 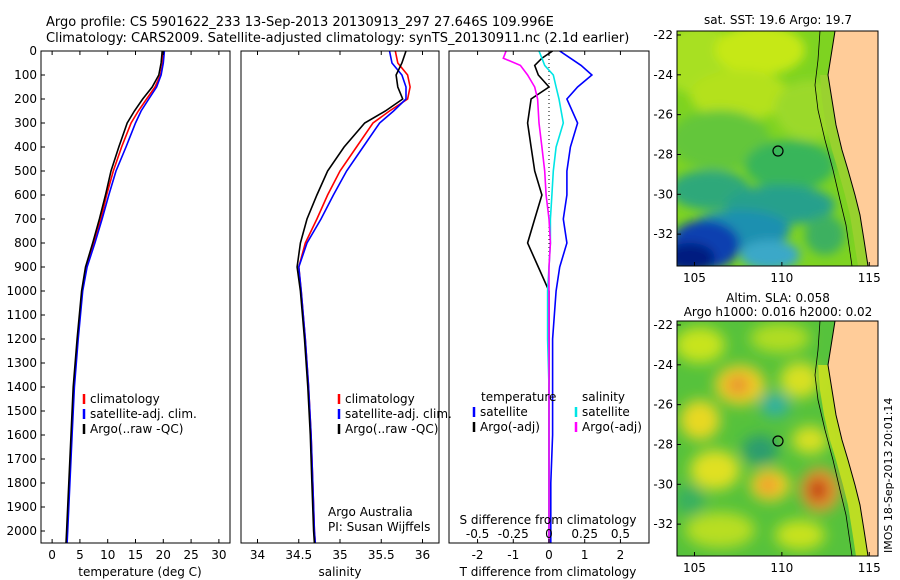 I want to click on depth-tick-label: 1100, so click(x=21, y=315).